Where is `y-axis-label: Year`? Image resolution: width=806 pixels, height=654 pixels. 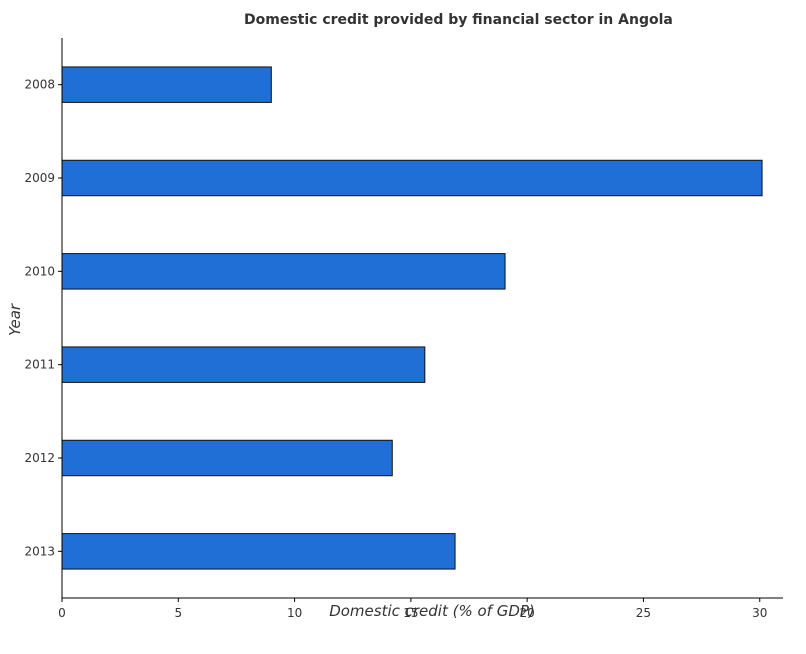
y-axis-label: Year is located at coordinates (15, 319).